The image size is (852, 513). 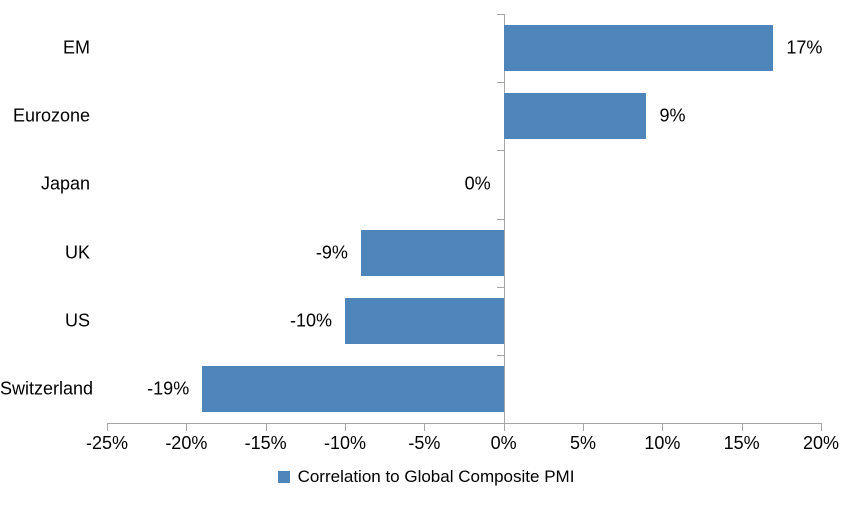 What do you see at coordinates (504, 222) in the screenshot?
I see `y-axis-line` at bounding box center [504, 222].